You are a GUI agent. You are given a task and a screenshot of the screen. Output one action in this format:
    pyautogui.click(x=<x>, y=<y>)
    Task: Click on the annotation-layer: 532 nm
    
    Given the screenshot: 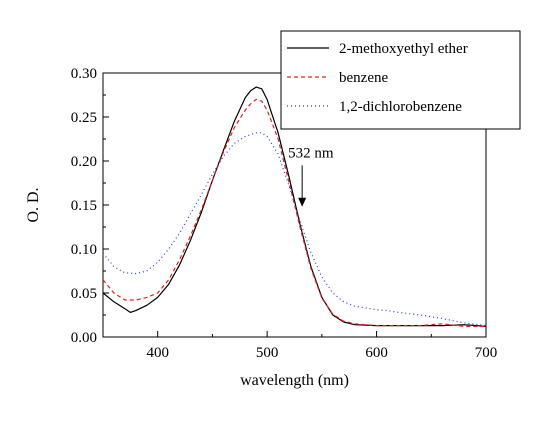 What is the action you would take?
    pyautogui.click(x=311, y=176)
    